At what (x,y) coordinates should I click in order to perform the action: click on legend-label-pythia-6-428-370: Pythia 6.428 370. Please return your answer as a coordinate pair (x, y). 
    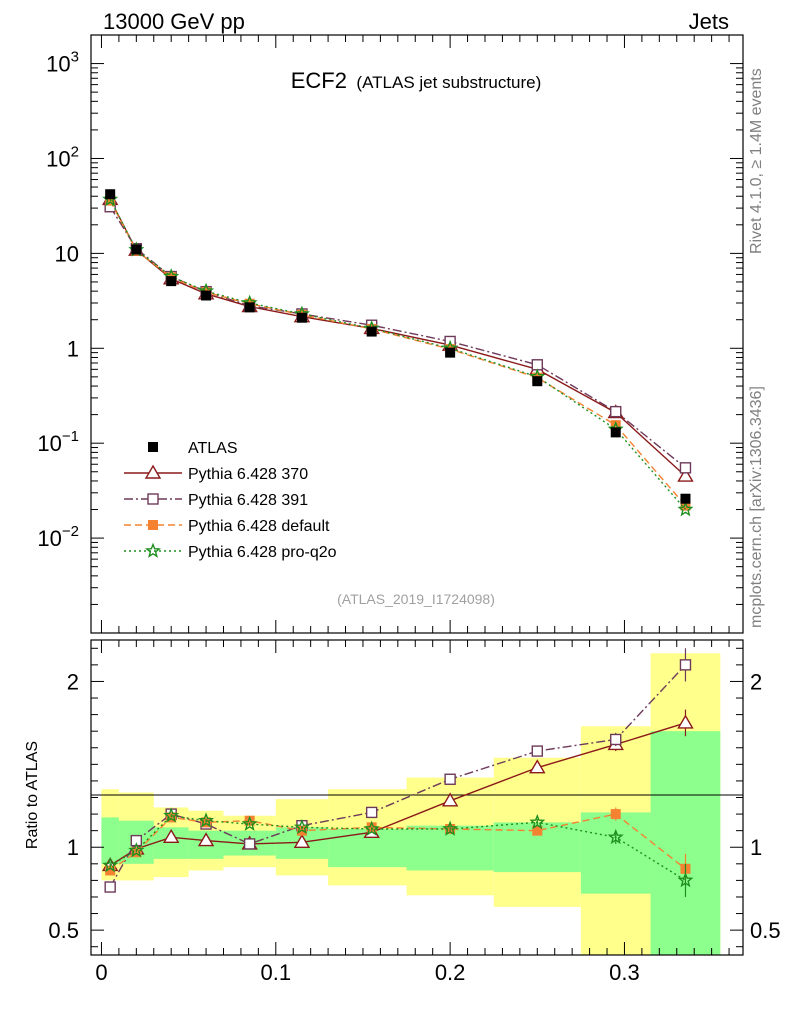
    Looking at the image, I should click on (248, 474).